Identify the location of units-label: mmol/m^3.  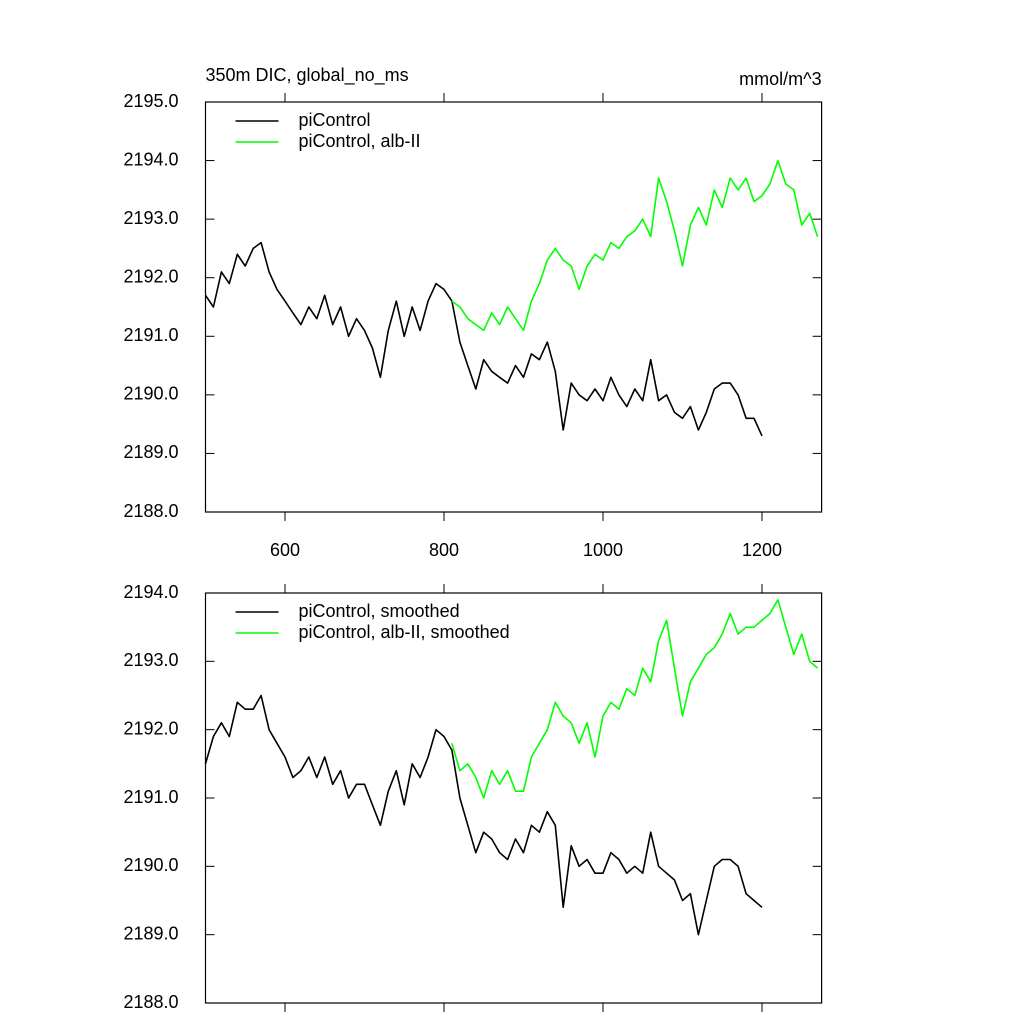
(780, 79).